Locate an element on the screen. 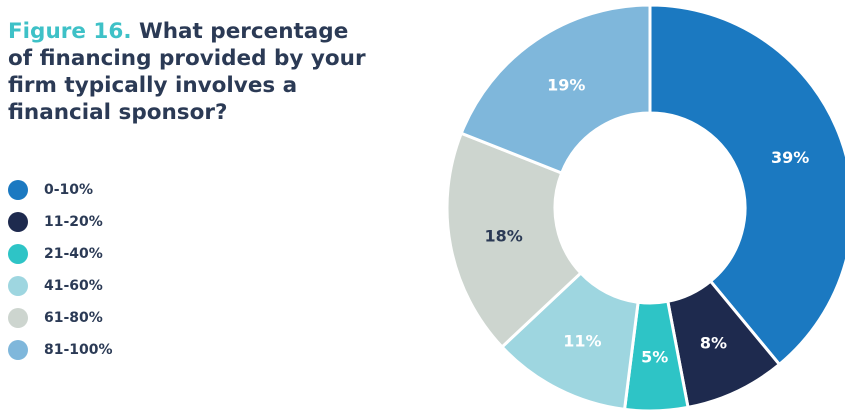 The width and height of the screenshot is (845, 416). legend-label: 11-20% is located at coordinates (73, 222).